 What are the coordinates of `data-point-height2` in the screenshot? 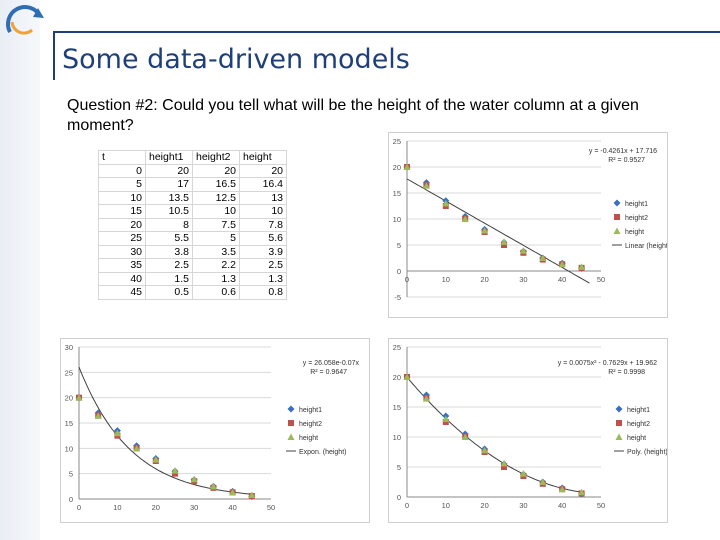 It's located at (175, 473).